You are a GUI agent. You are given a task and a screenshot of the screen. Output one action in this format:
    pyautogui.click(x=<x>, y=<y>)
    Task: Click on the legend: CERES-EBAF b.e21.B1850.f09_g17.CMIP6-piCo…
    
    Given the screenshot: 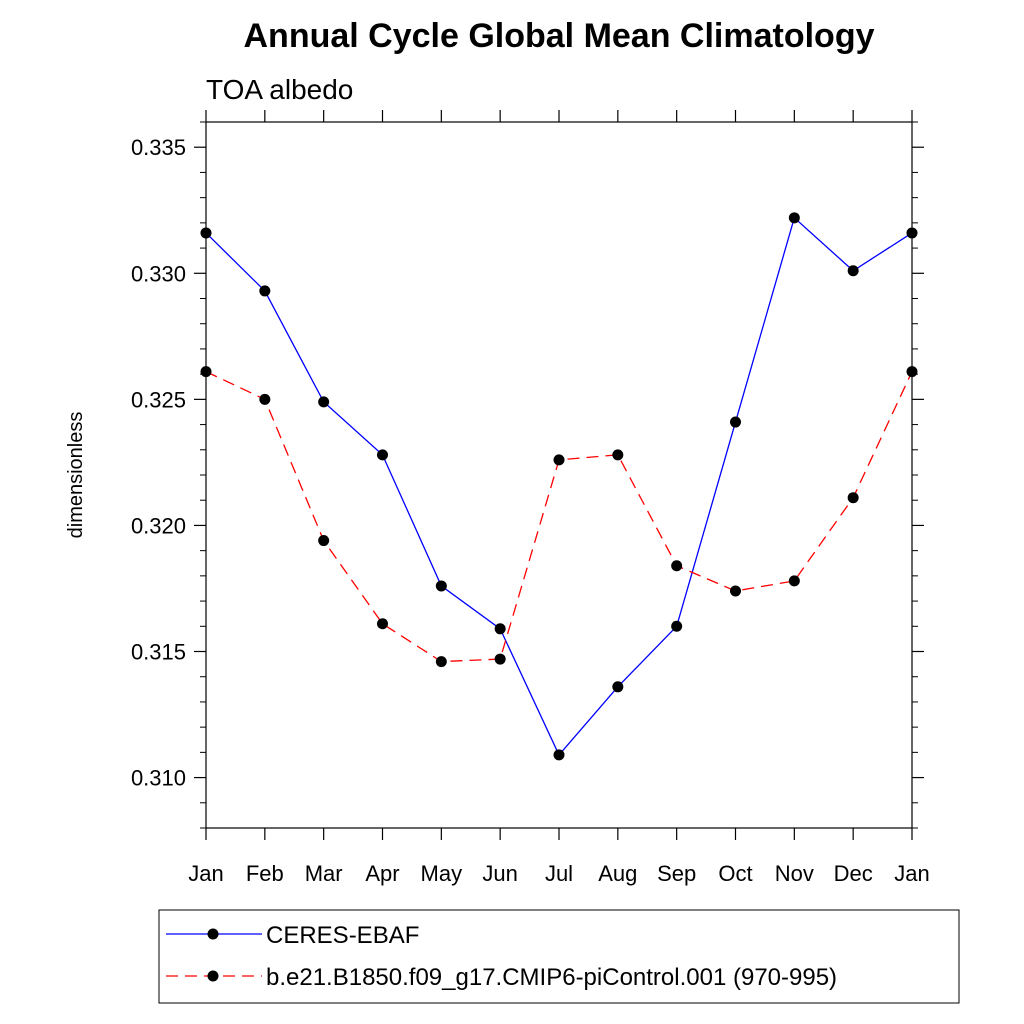 What is the action you would take?
    pyautogui.click(x=559, y=956)
    